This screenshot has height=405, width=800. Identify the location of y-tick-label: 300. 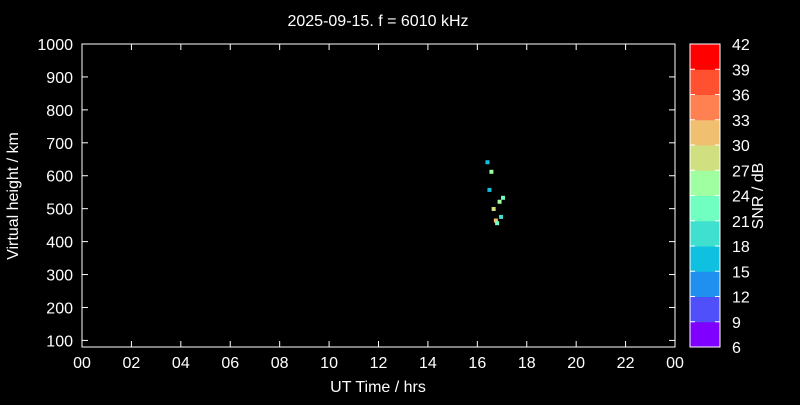
(59, 276).